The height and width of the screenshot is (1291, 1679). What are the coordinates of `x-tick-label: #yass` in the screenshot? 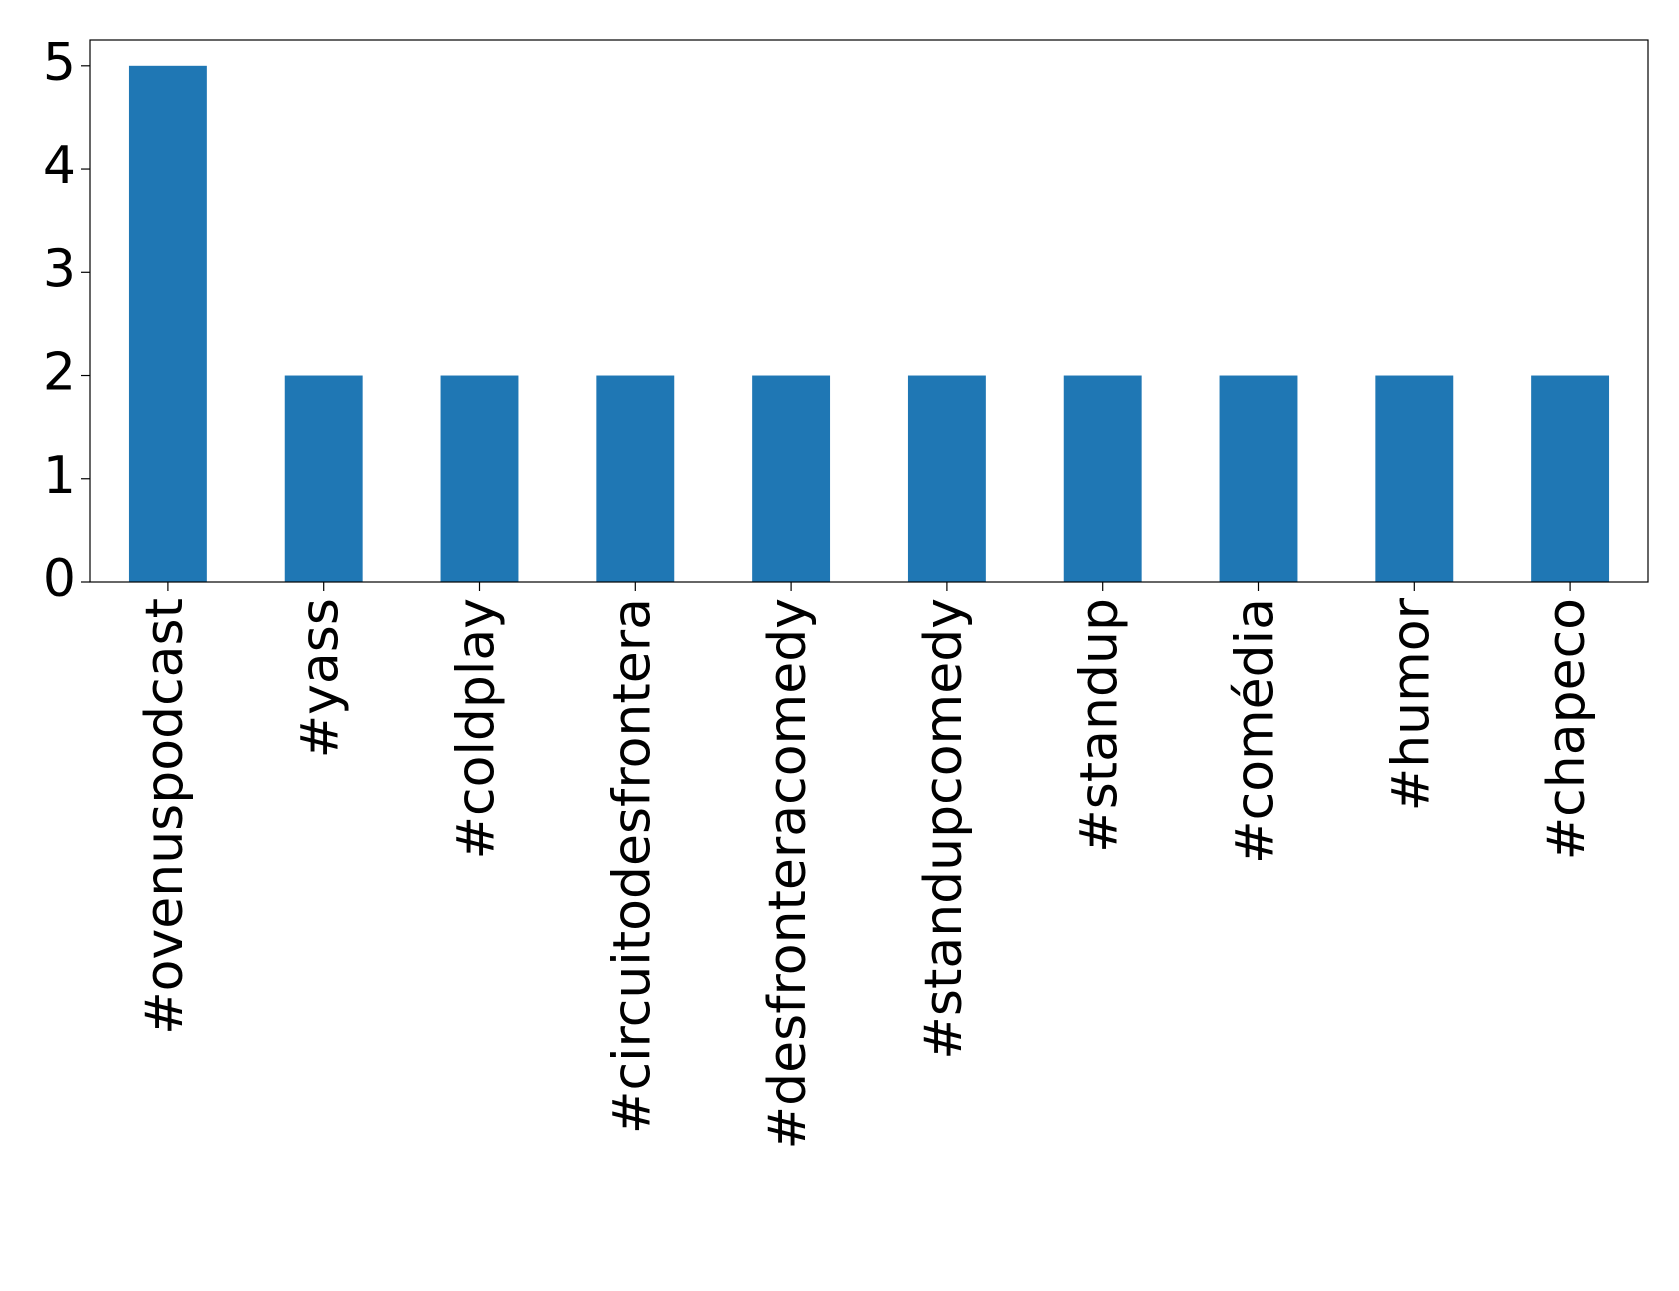 It's located at (321, 678).